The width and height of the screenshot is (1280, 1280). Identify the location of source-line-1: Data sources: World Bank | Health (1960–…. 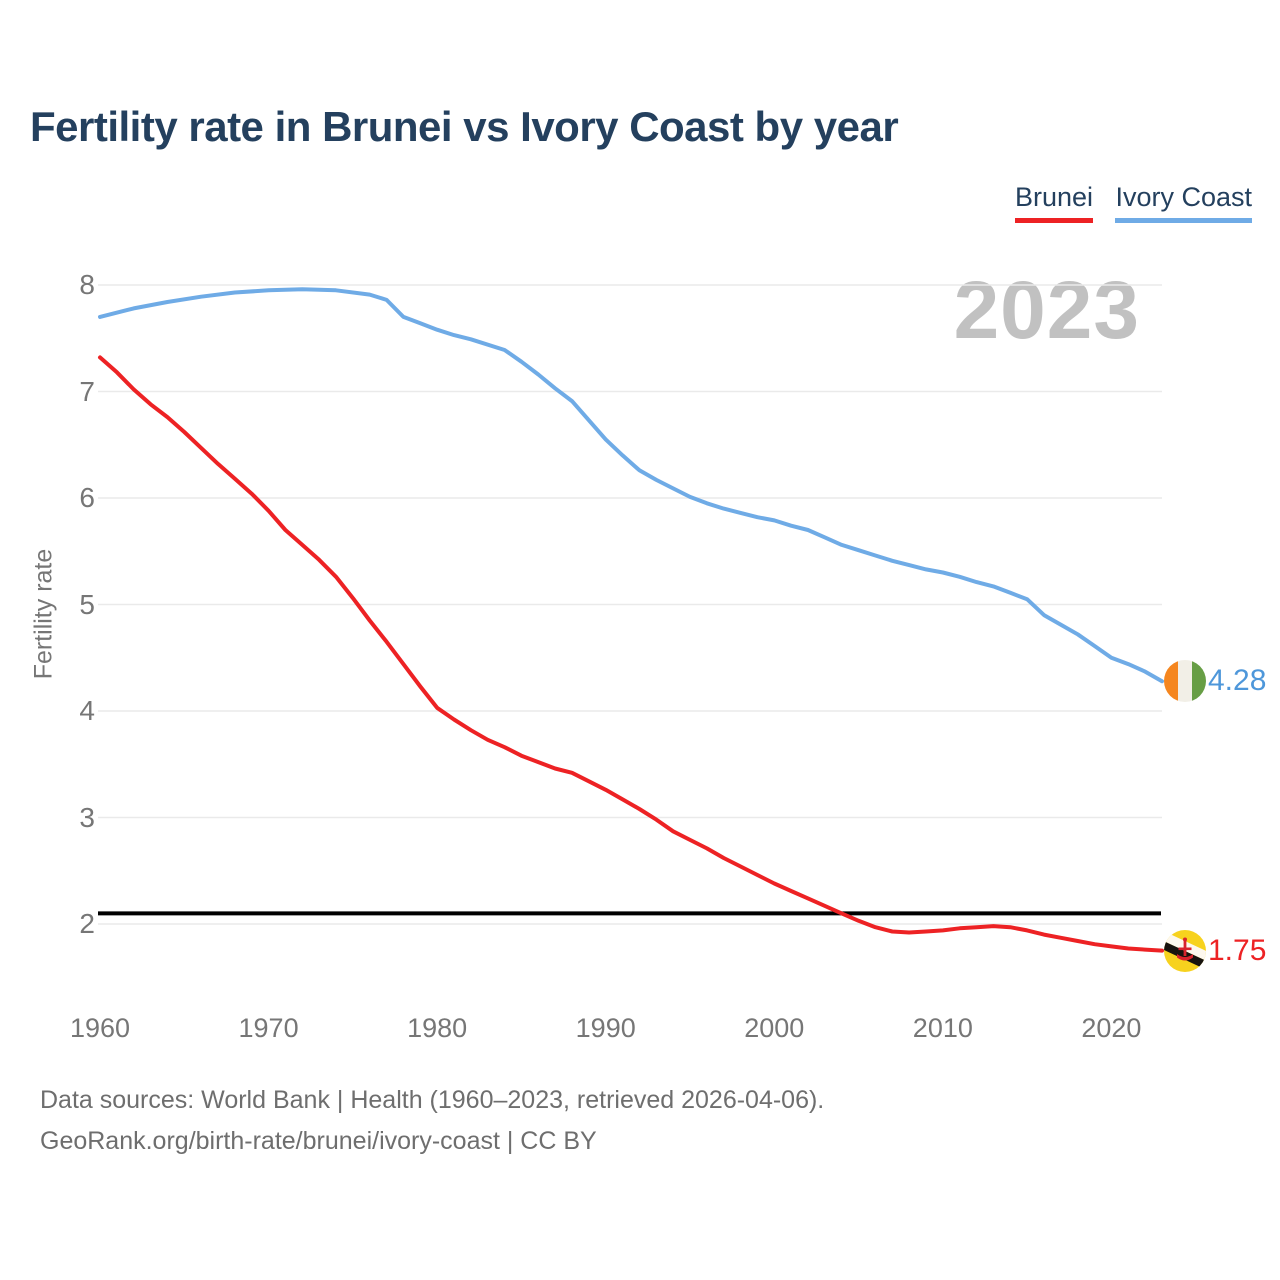
(432, 1100).